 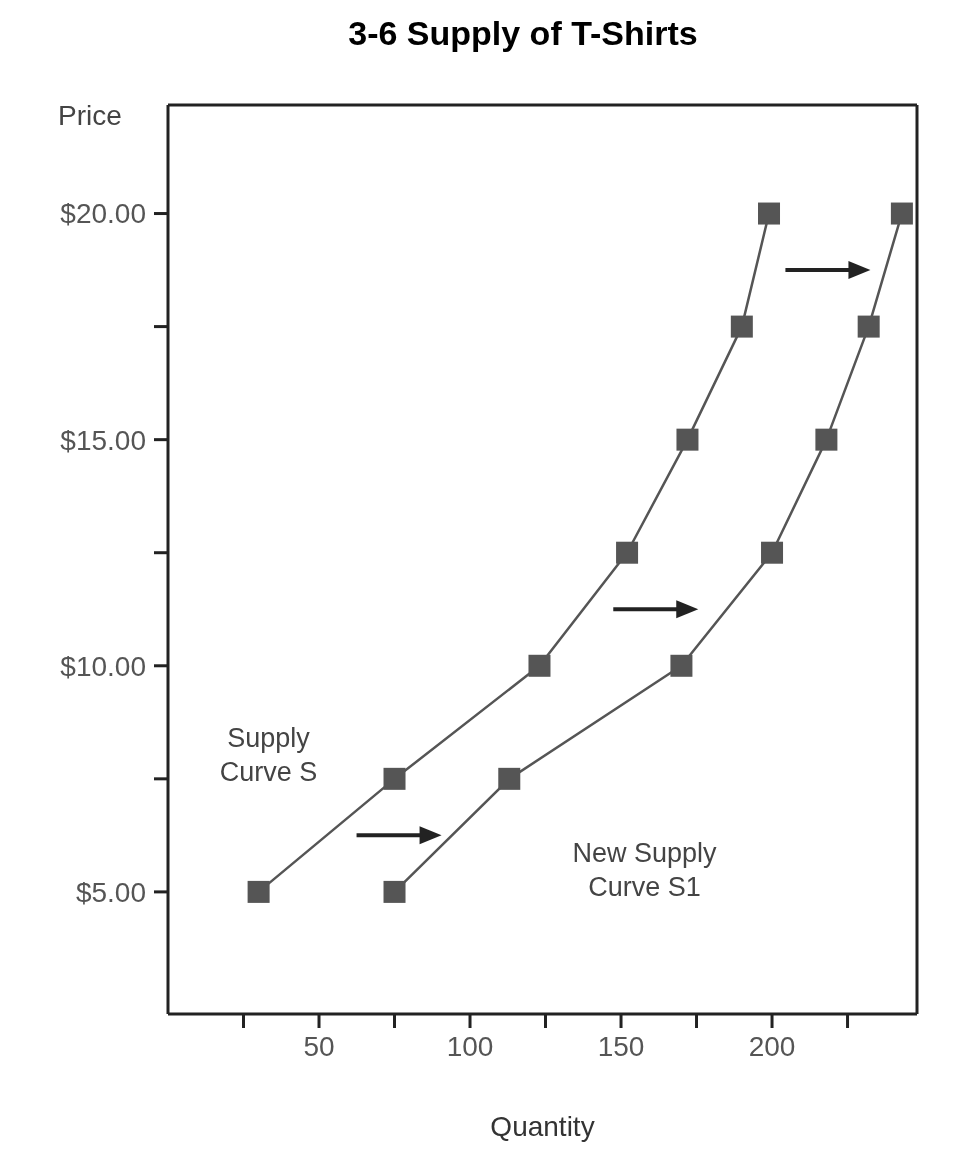 What do you see at coordinates (103, 666) in the screenshot?
I see `y-tick-label: $10.00` at bounding box center [103, 666].